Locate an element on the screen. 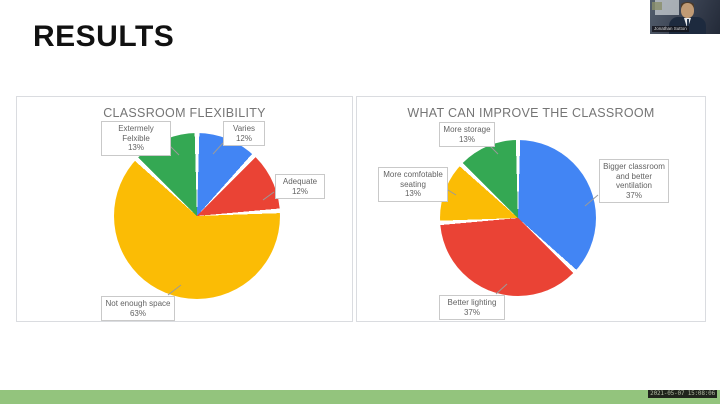 The width and height of the screenshot is (720, 404). participant-name-label: Jonathan Sutton is located at coordinates (670, 29).